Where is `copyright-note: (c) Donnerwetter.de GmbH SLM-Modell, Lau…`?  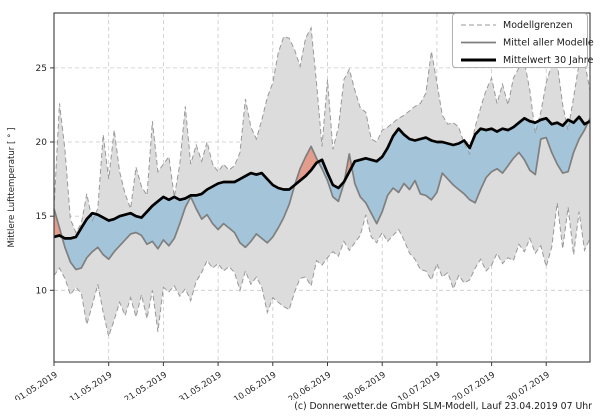 copyright-note: (c) Donnerwetter.de GmbH SLM-Modell, Lau… is located at coordinates (443, 406).